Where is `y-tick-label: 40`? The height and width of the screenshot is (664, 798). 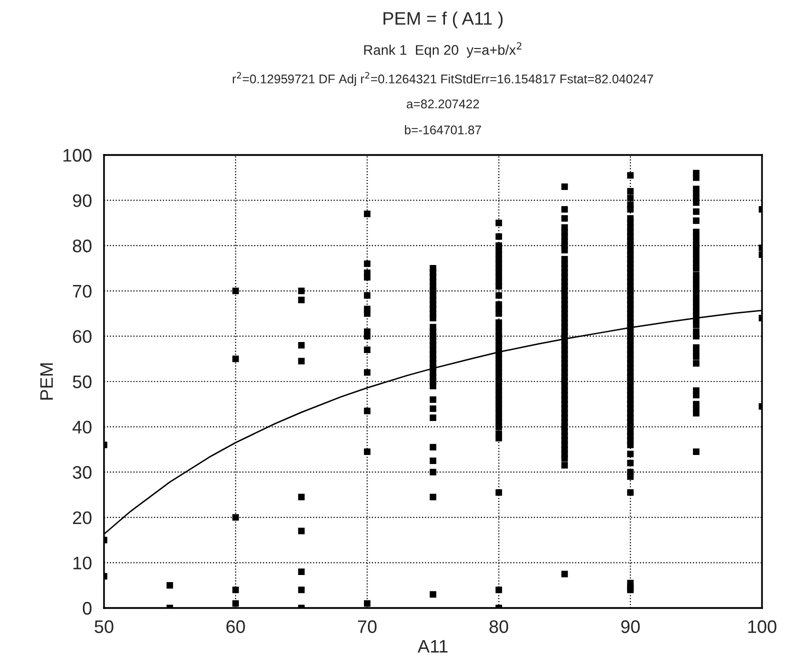
y-tick-label: 40 is located at coordinates (82, 427).